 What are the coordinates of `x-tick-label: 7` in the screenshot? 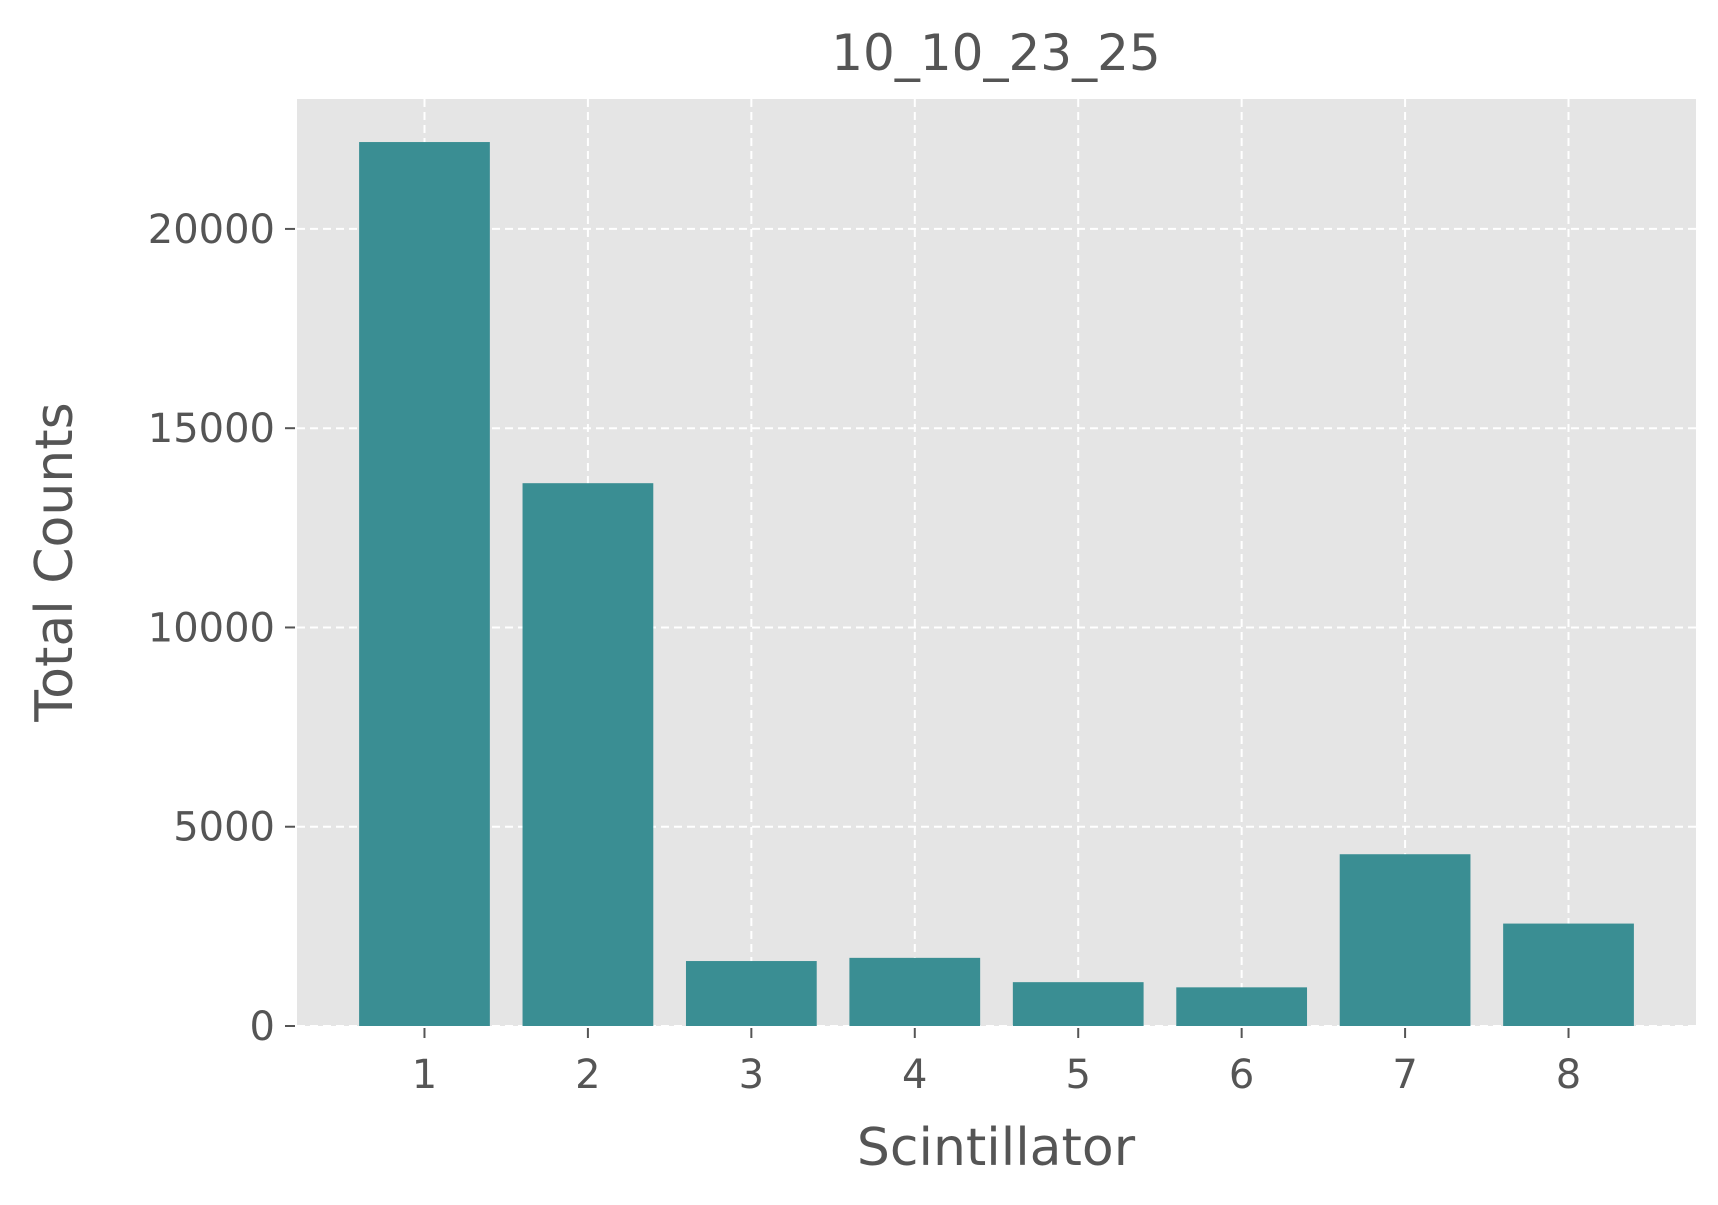 It's located at (1404, 1075).